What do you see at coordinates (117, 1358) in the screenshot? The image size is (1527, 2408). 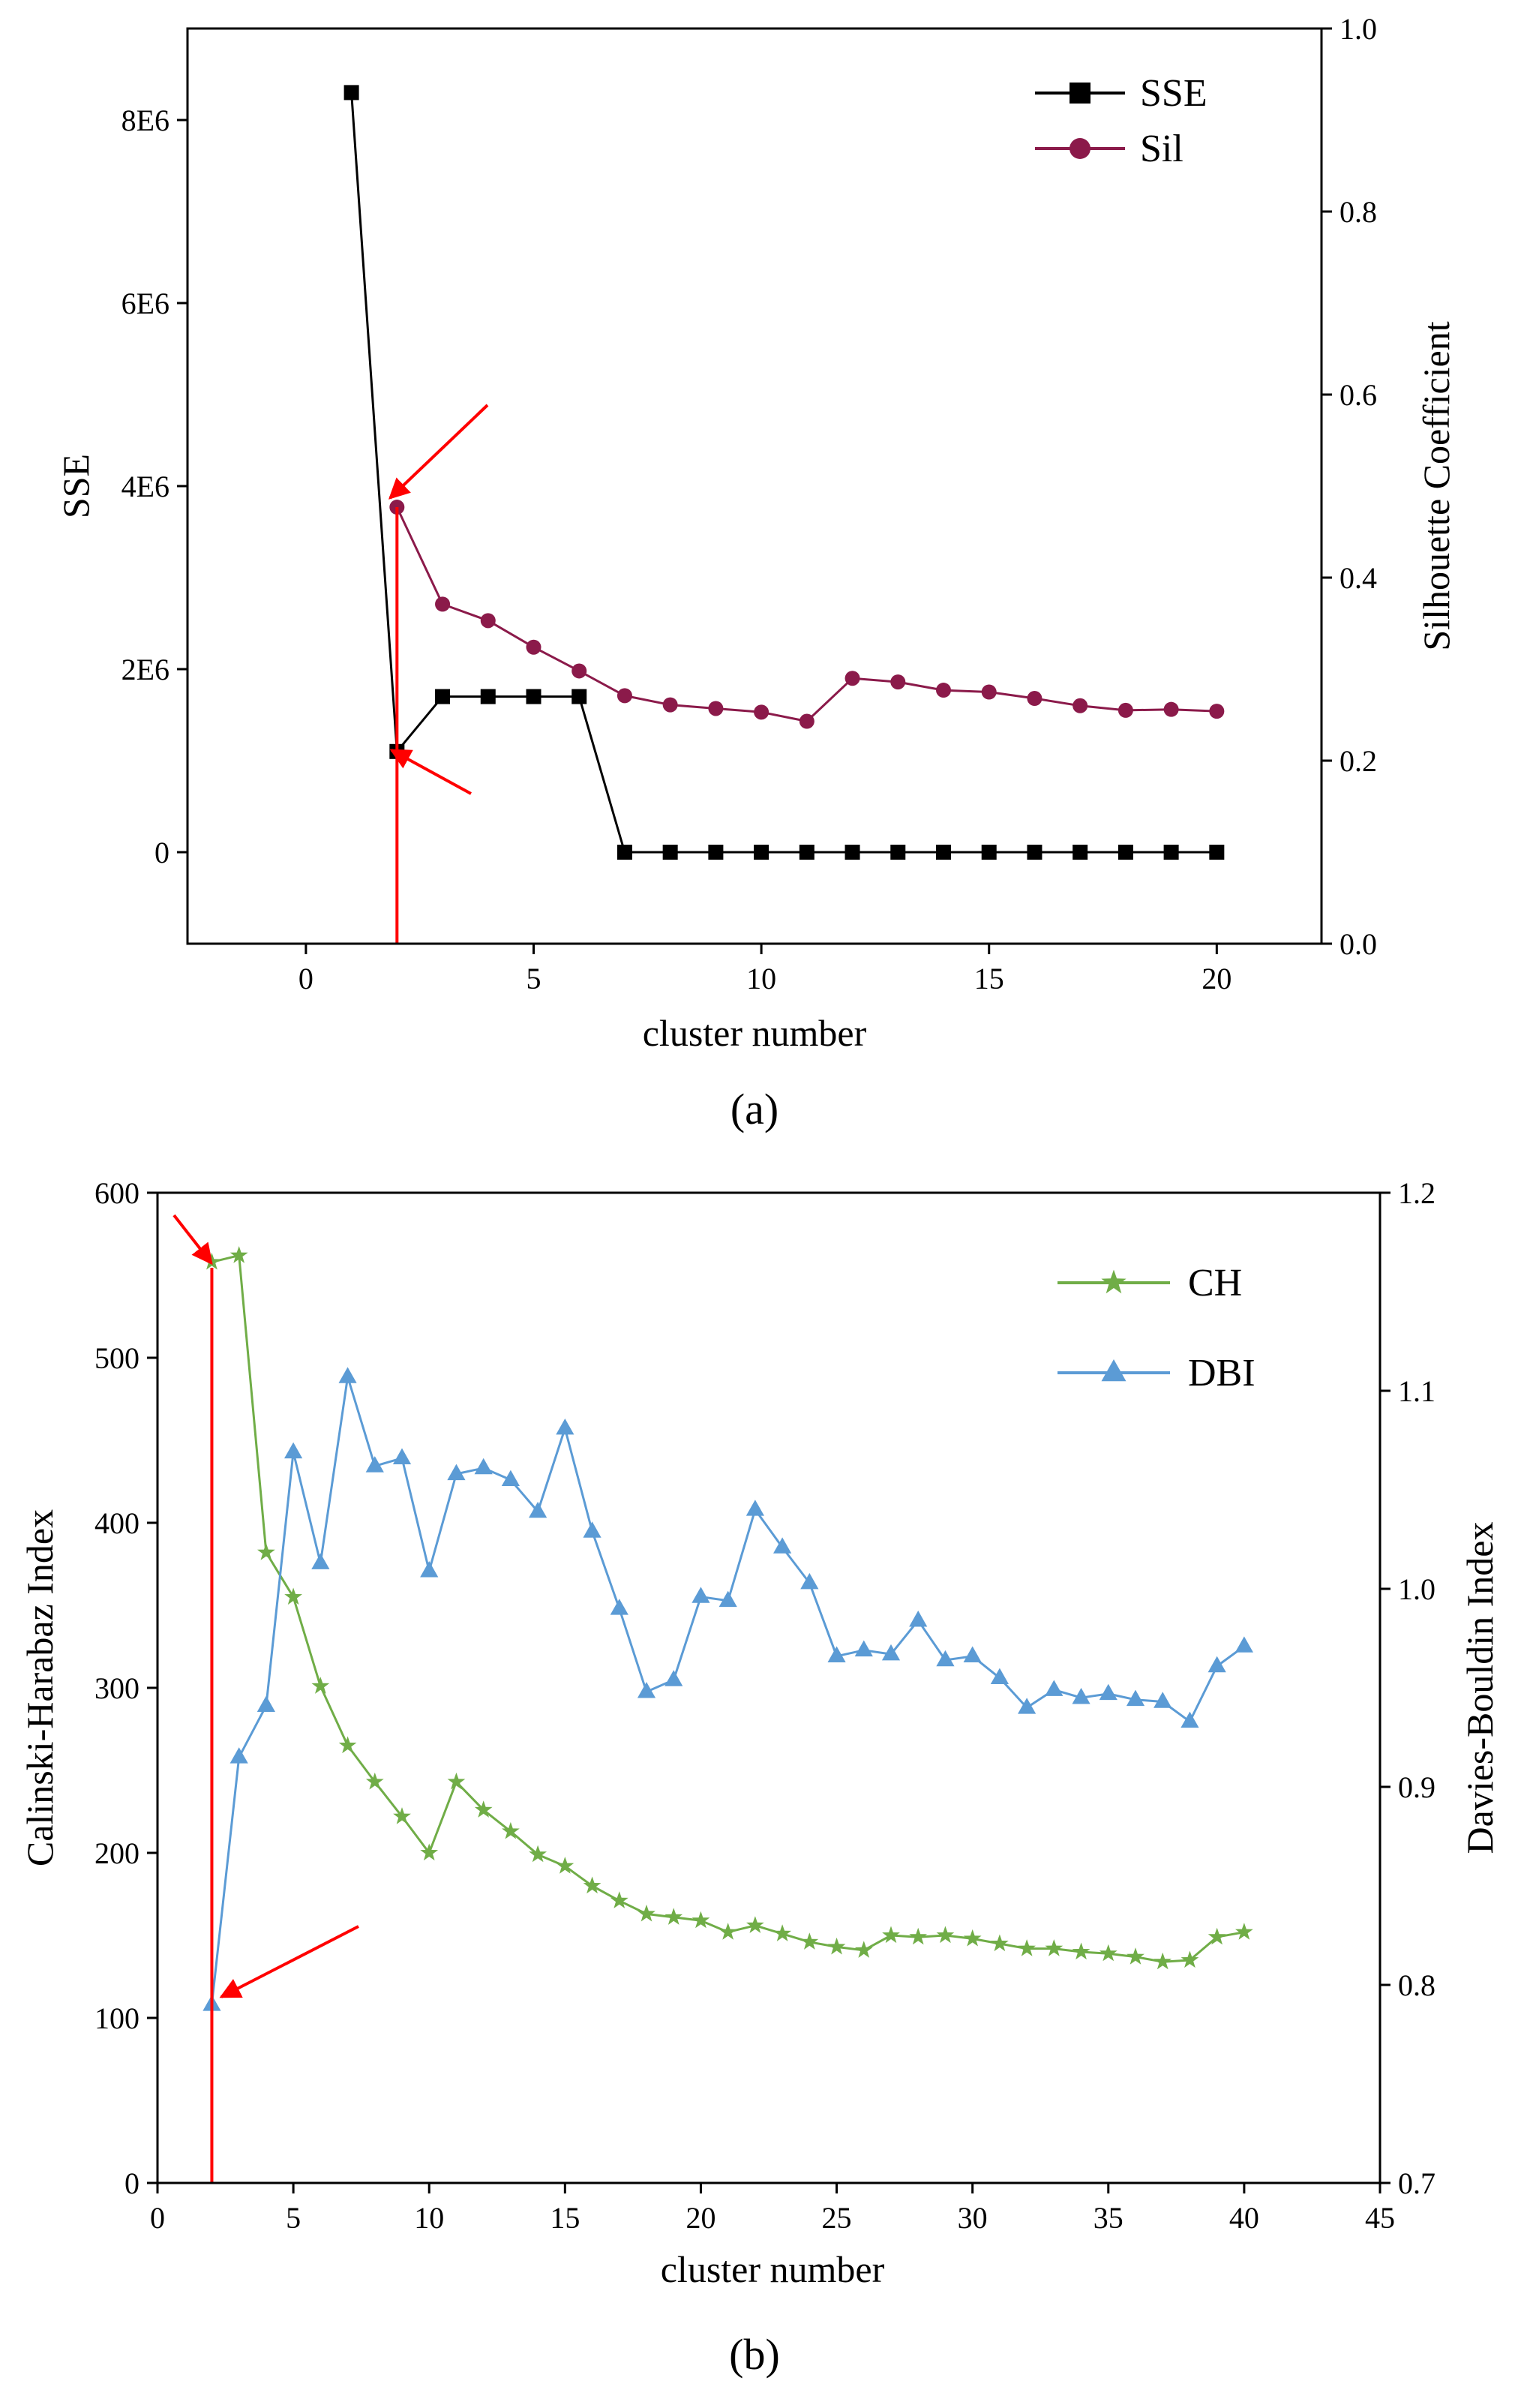 I see `y-left-tick-label: 500` at bounding box center [117, 1358].